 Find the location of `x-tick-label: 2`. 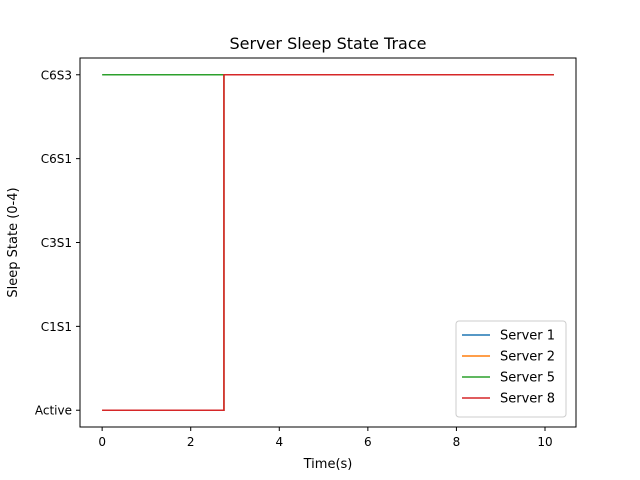

x-tick-label: 2 is located at coordinates (191, 442).